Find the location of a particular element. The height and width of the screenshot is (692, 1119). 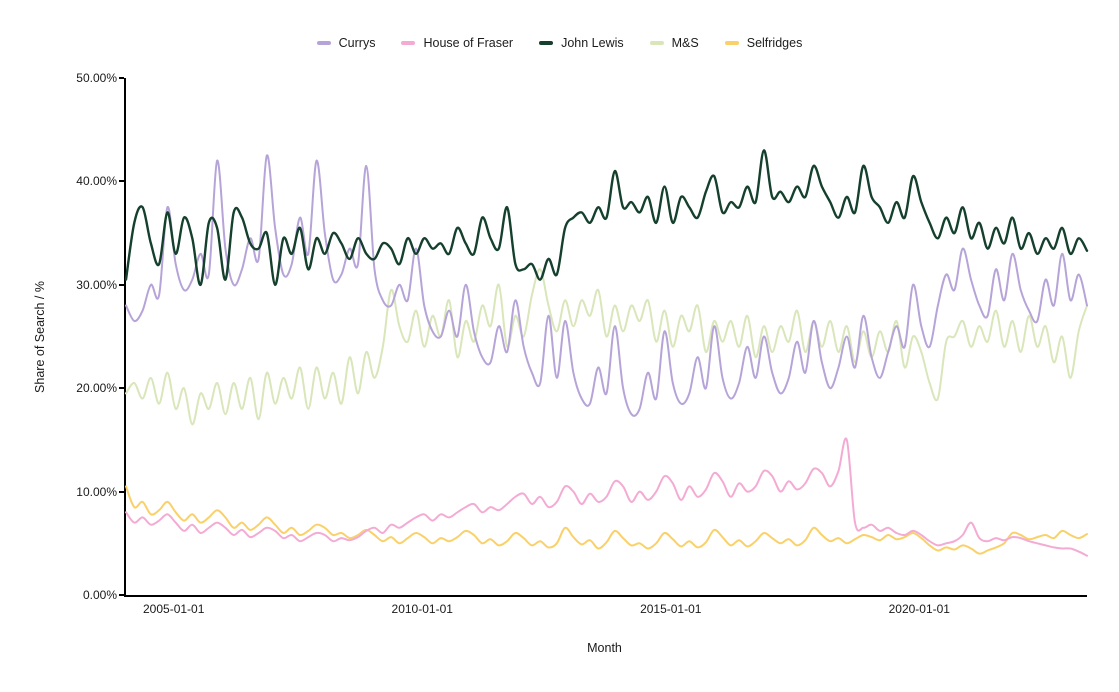

legend-label: M&S is located at coordinates (685, 43).